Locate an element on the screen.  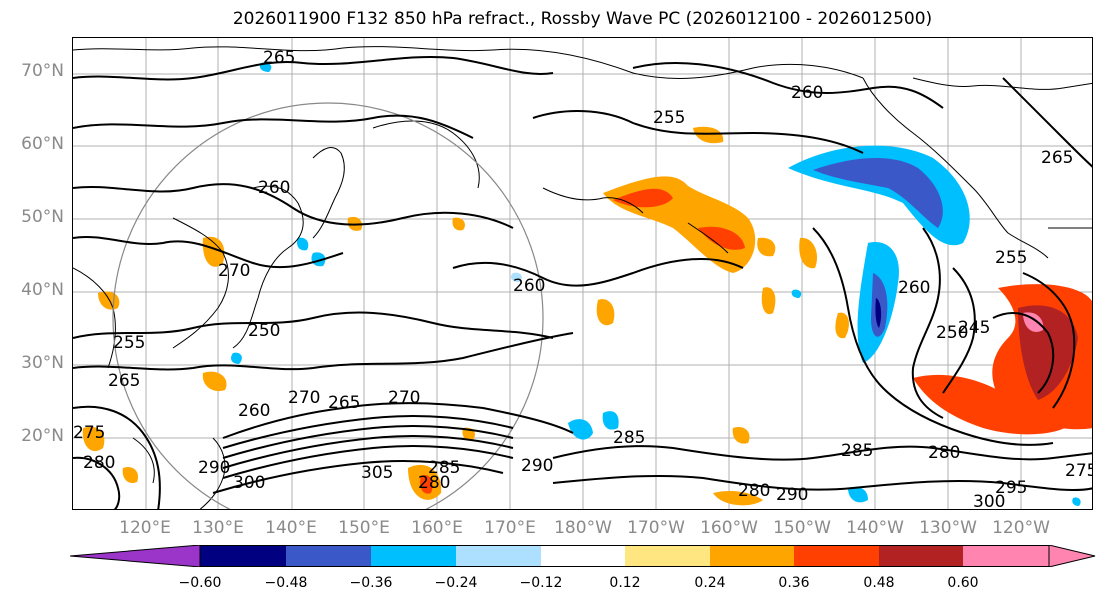
contour-label: 295 is located at coordinates (1011, 488).